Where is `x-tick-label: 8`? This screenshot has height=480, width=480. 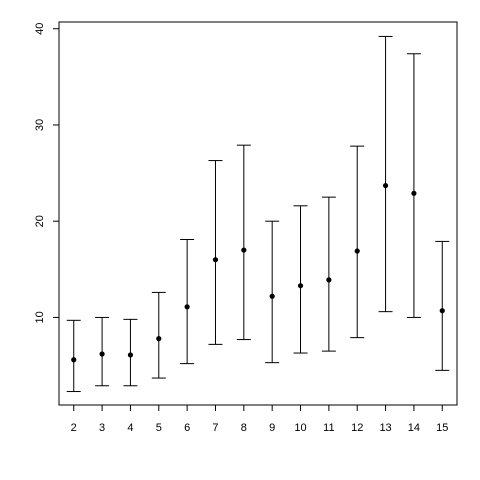
x-tick-label: 8 is located at coordinates (244, 428).